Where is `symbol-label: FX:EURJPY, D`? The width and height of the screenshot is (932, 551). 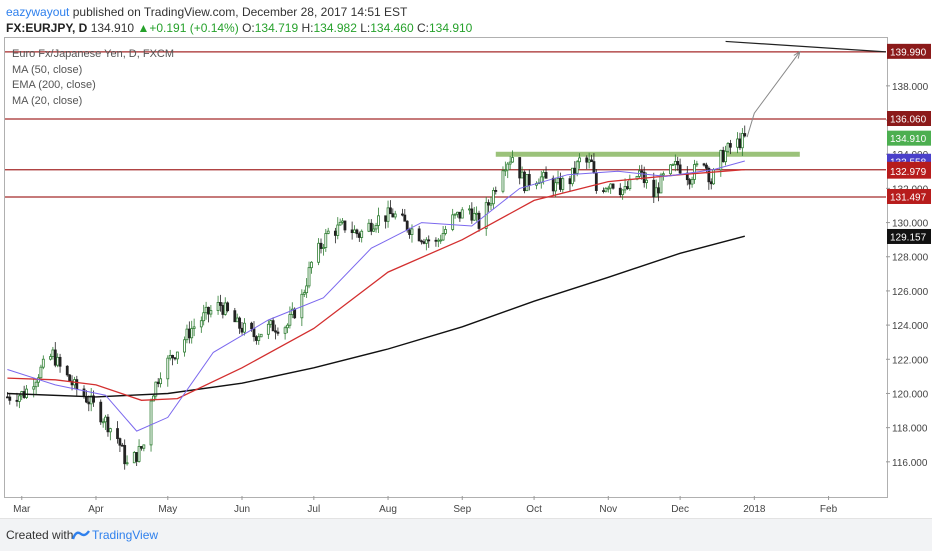
symbol-label: FX:EURJPY, D is located at coordinates (47, 28).